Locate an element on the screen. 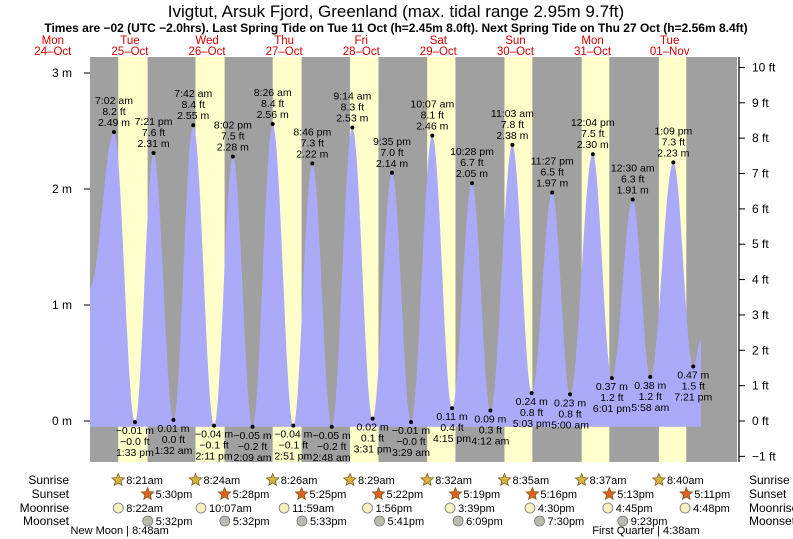 The width and height of the screenshot is (793, 539). low-tide-label: 0.23 m is located at coordinates (570, 403).